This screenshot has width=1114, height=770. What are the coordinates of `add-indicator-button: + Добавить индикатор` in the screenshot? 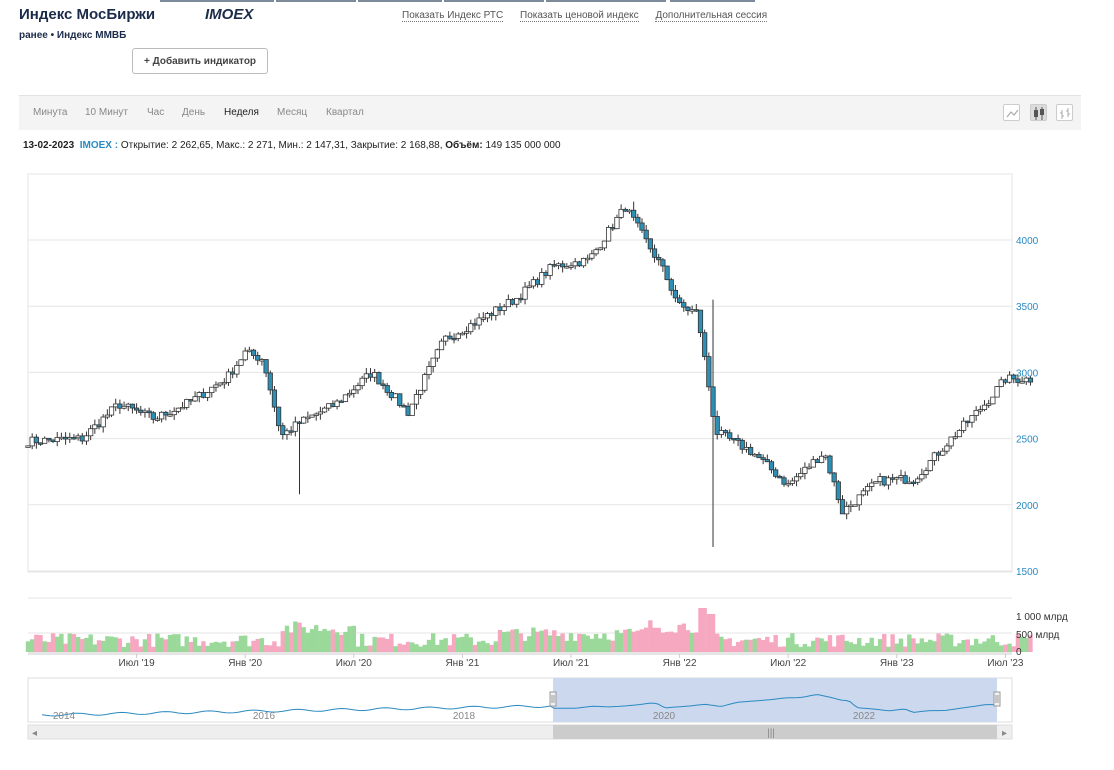 It's located at (200, 61).